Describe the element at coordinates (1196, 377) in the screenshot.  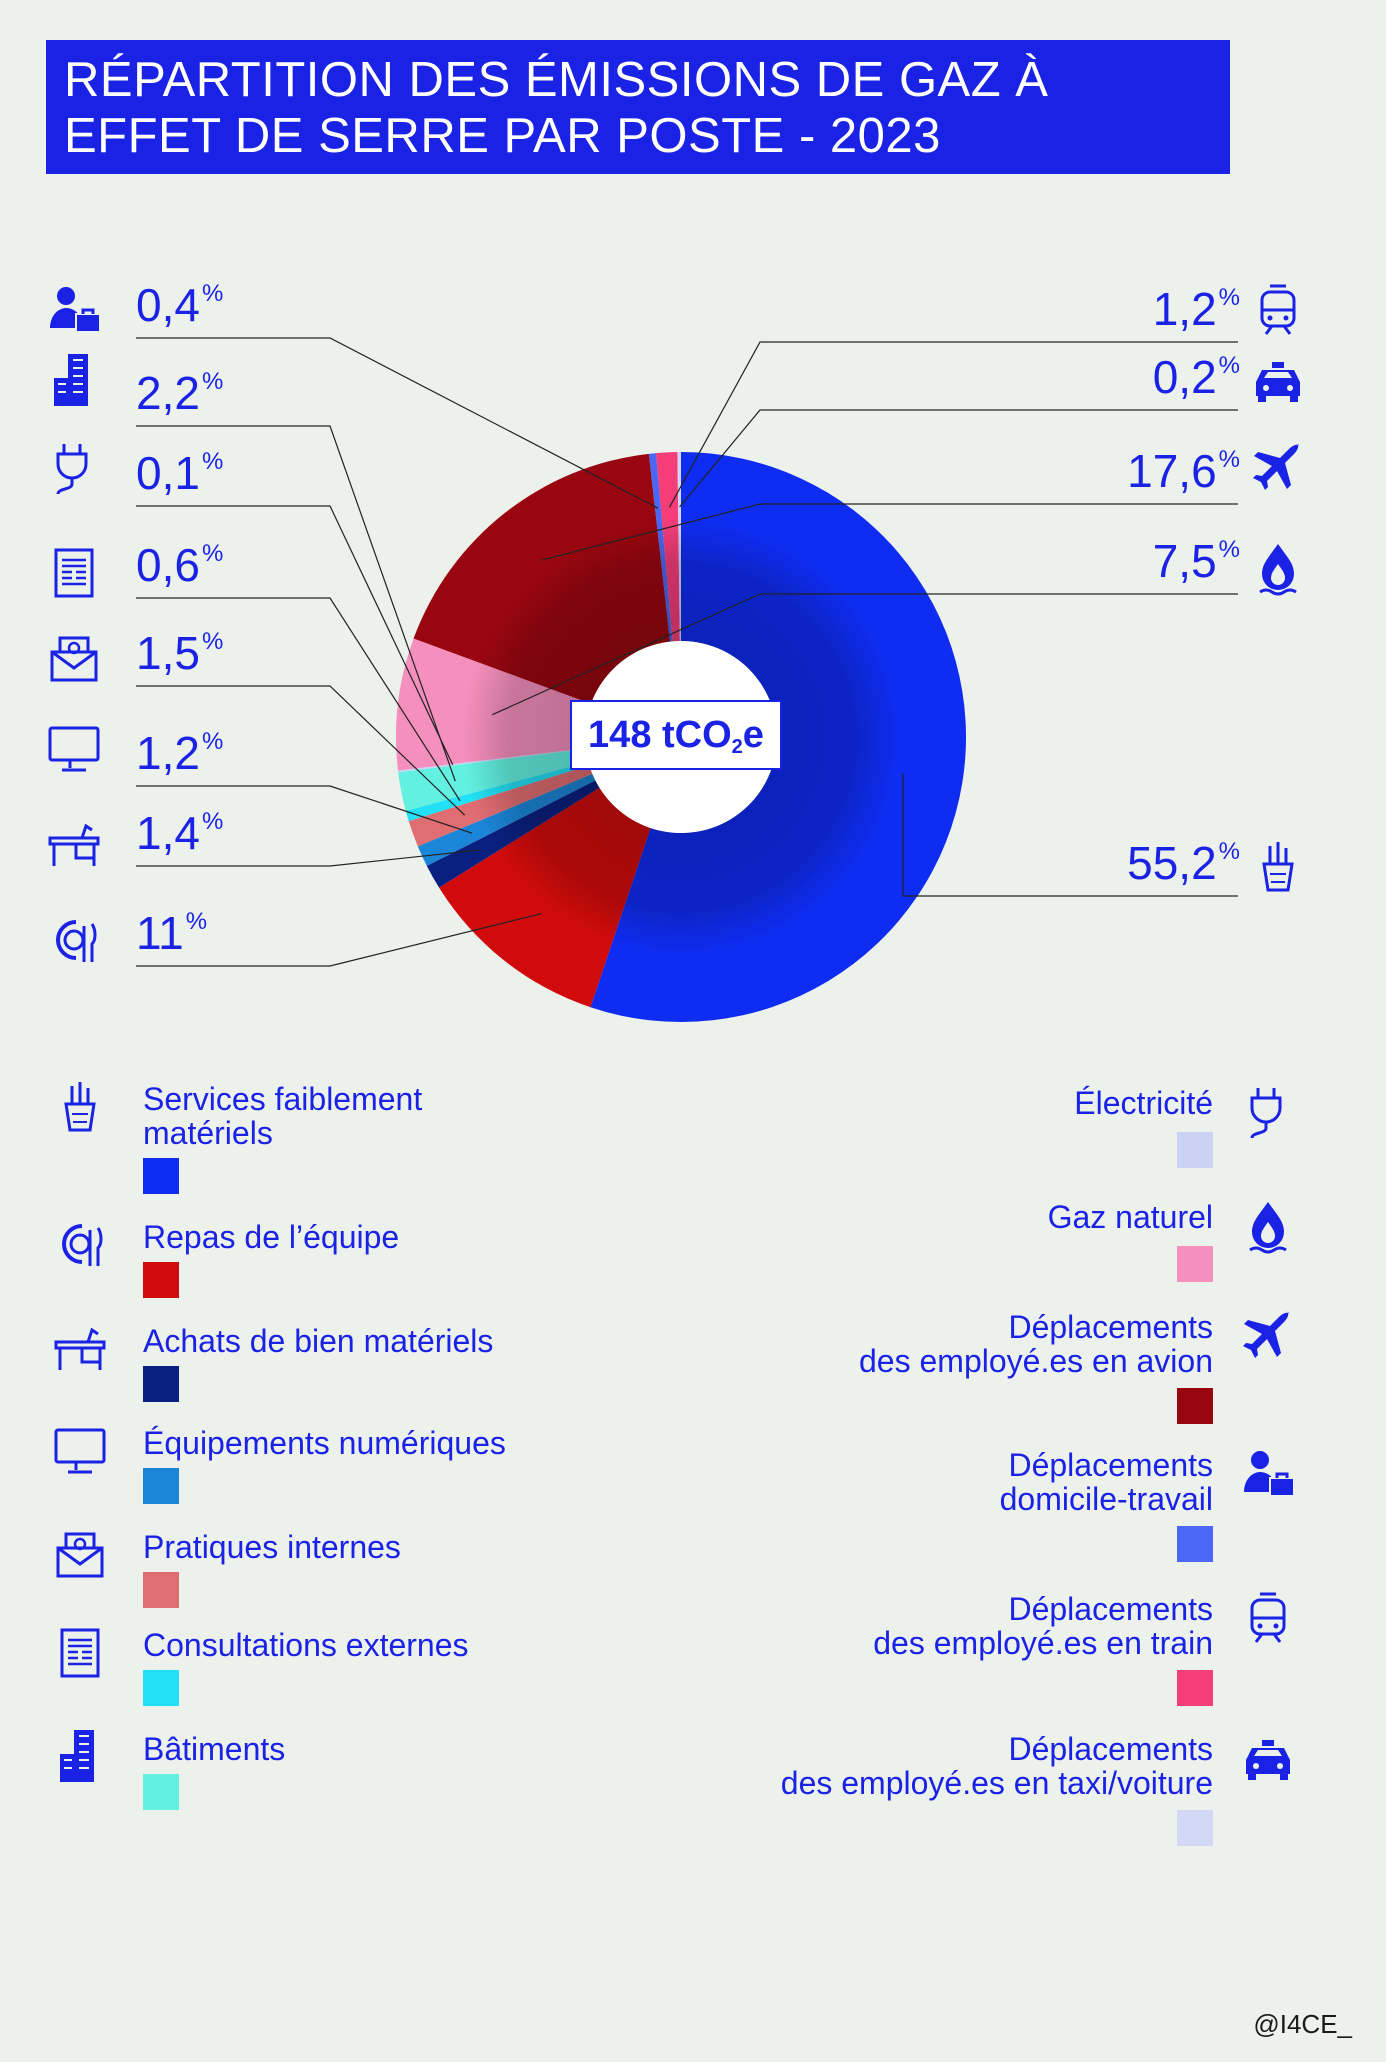
I see `percent-label: 0,2%` at that location.